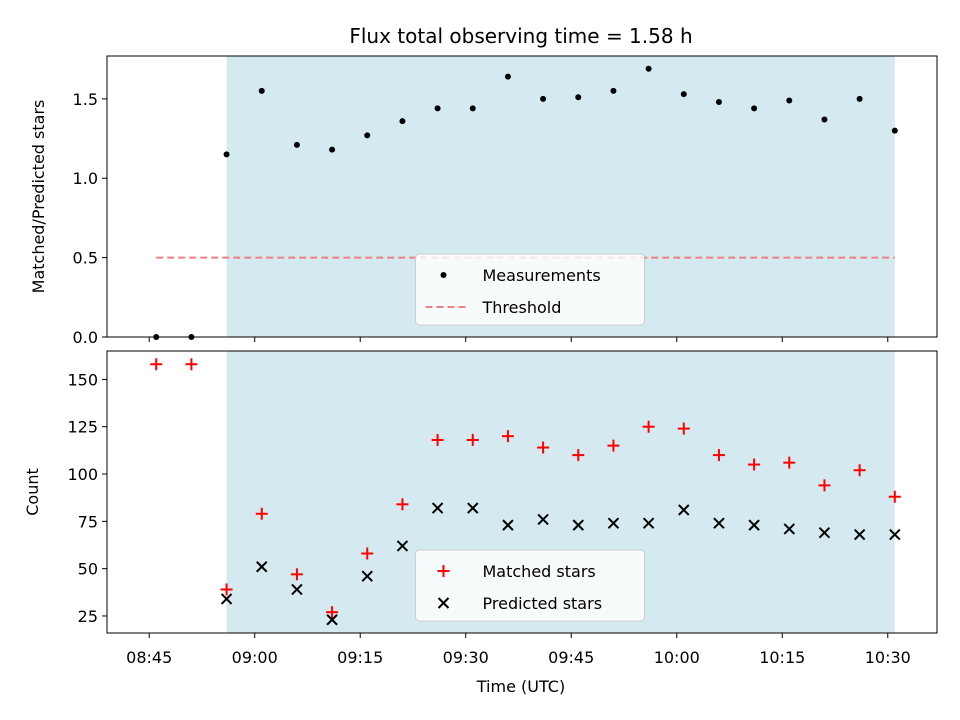  Describe the element at coordinates (88, 521) in the screenshot. I see `y-tick-label: 75` at that location.